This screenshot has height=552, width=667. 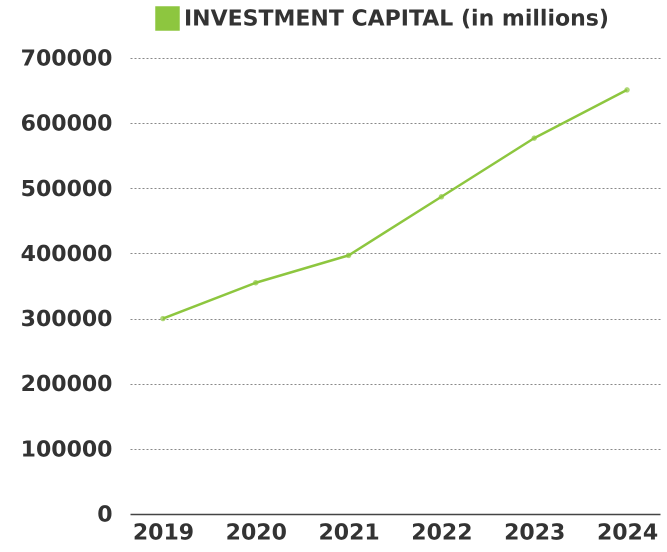 I want to click on x-tick-label: 2022, so click(x=442, y=533).